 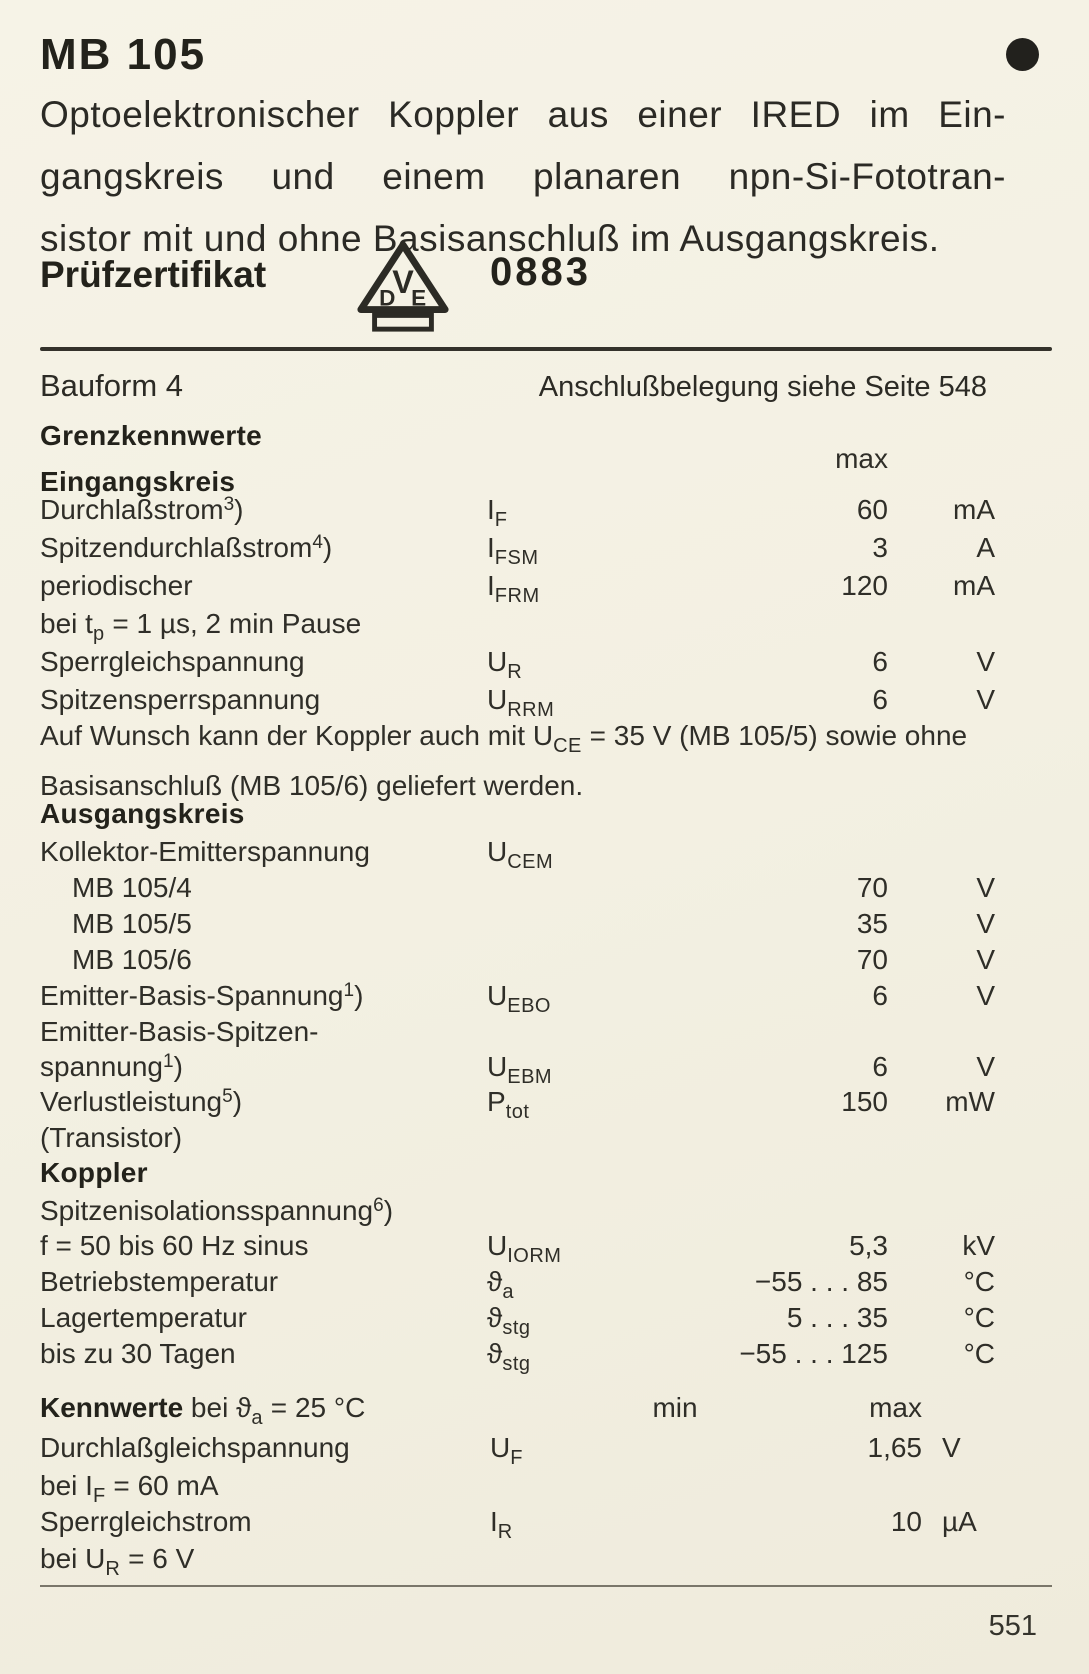 I want to click on footnote-mark: 4, so click(x=317, y=542).